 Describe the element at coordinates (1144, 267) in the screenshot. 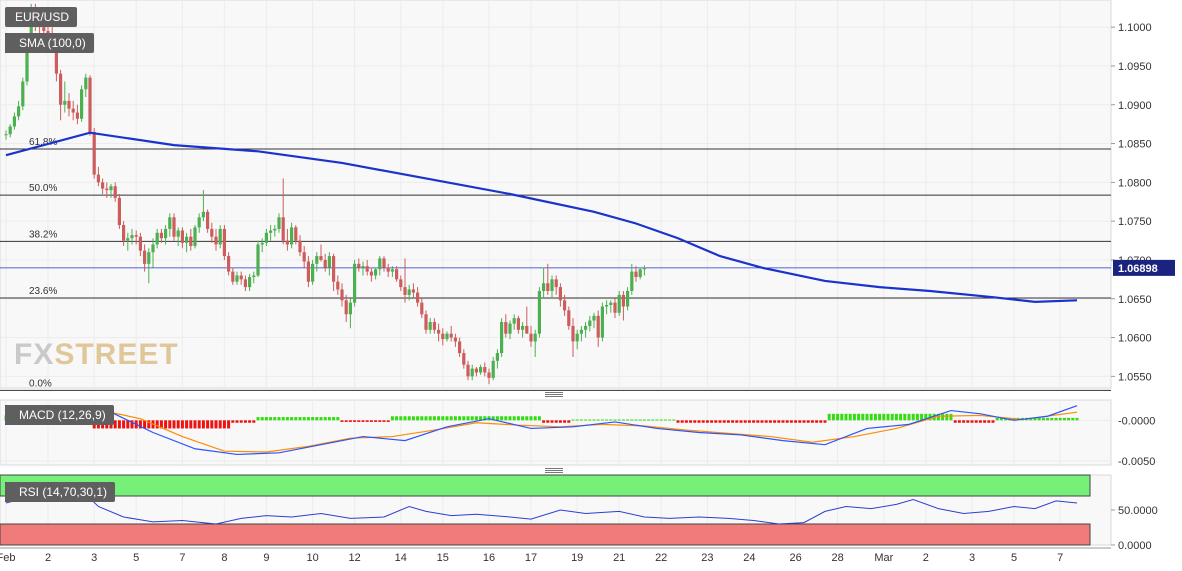

I see `last-price-tag` at that location.